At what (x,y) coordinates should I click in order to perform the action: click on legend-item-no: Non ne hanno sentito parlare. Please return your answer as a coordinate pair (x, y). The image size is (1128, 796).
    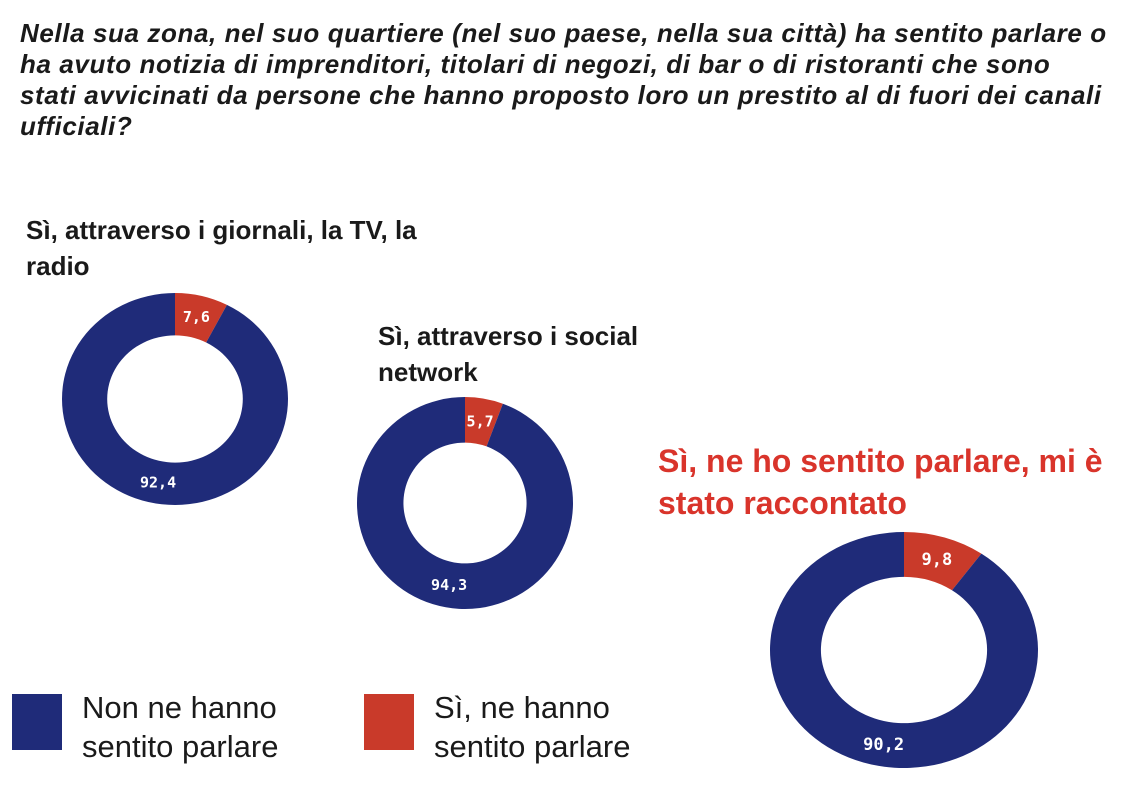
    Looking at the image, I should click on (167, 727).